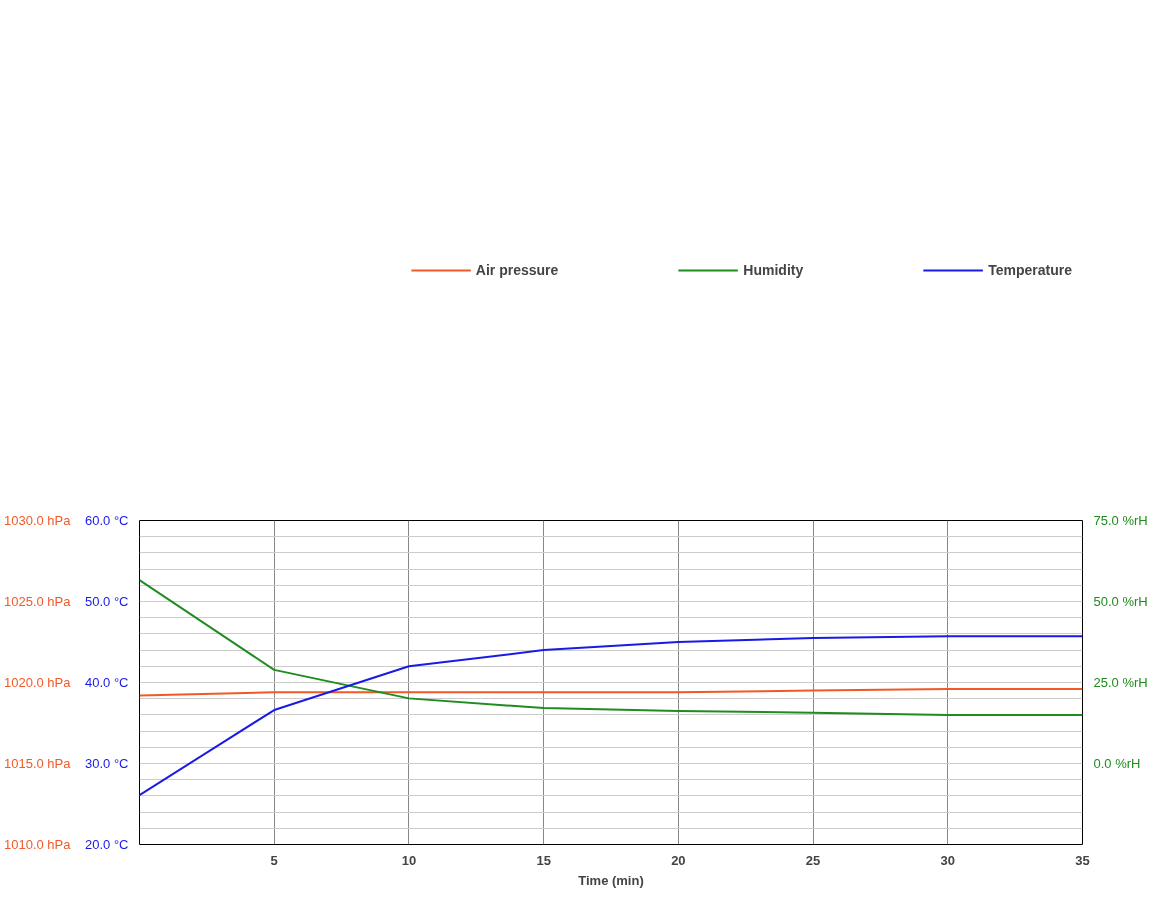 The width and height of the screenshot is (1167, 901). What do you see at coordinates (107, 844) in the screenshot?
I see `y-tick-label: 20.0 °C` at bounding box center [107, 844].